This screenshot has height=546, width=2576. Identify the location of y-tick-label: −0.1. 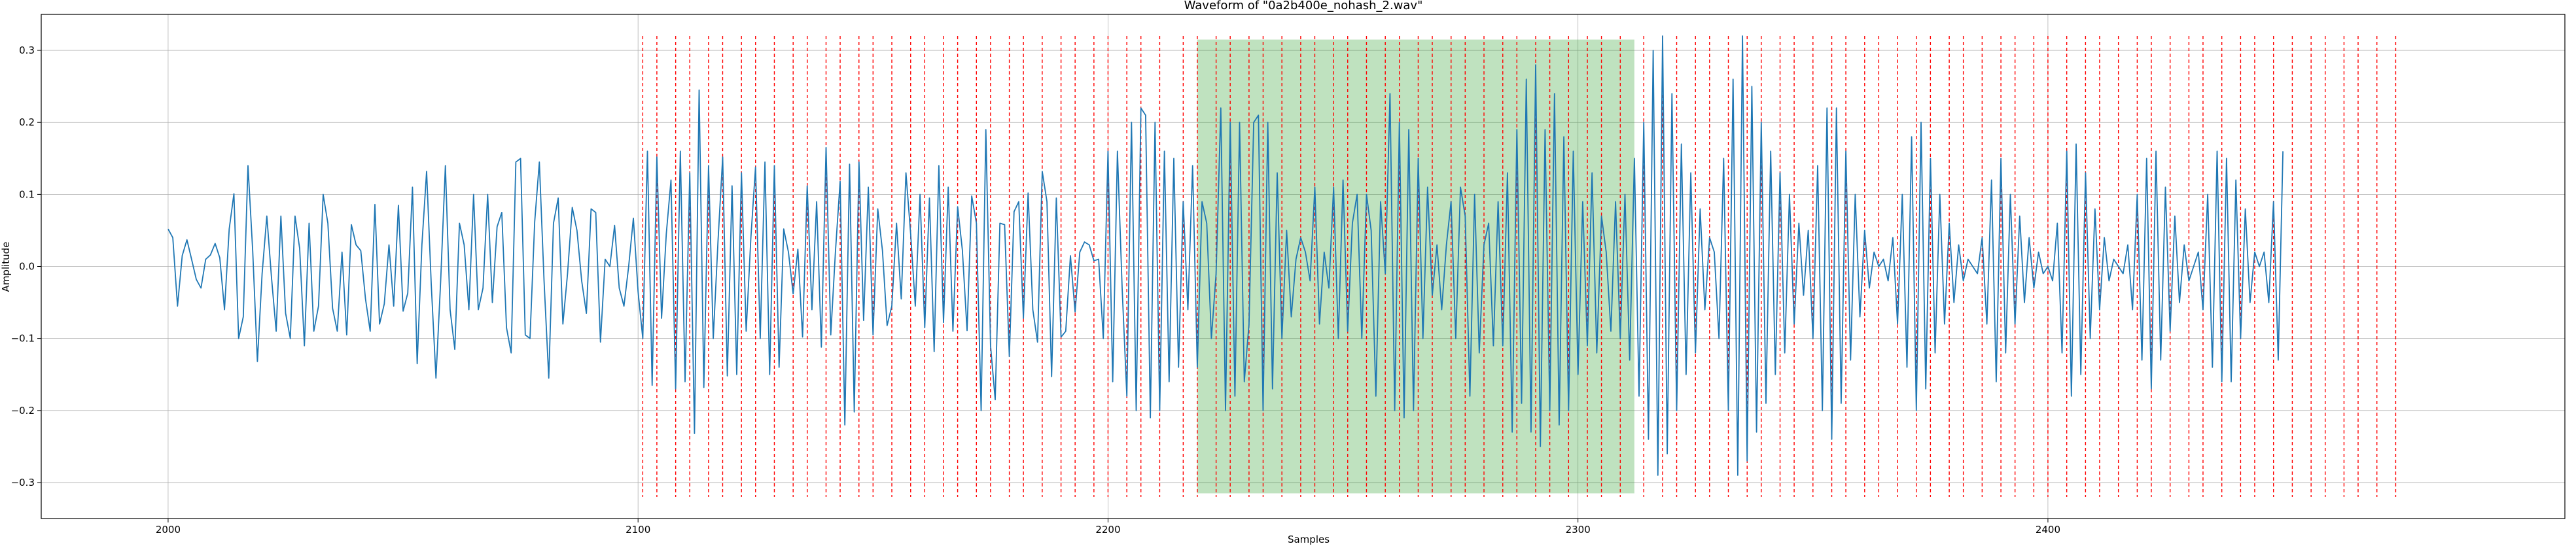
(23, 339).